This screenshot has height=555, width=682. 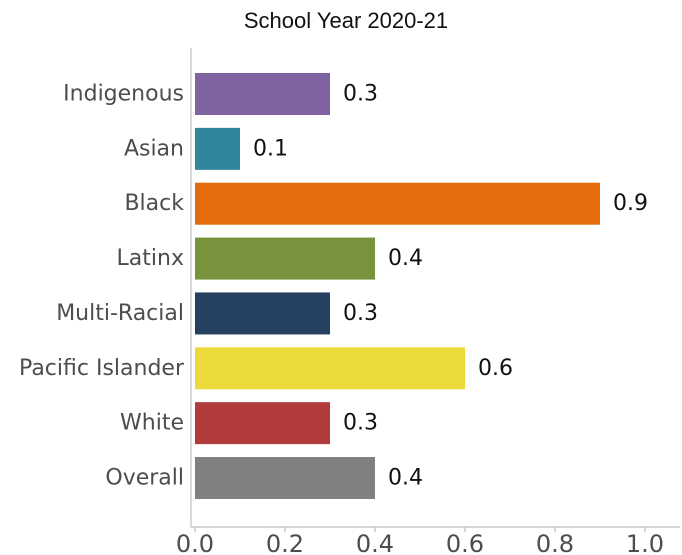 I want to click on category-label: Overall, so click(x=144, y=478).